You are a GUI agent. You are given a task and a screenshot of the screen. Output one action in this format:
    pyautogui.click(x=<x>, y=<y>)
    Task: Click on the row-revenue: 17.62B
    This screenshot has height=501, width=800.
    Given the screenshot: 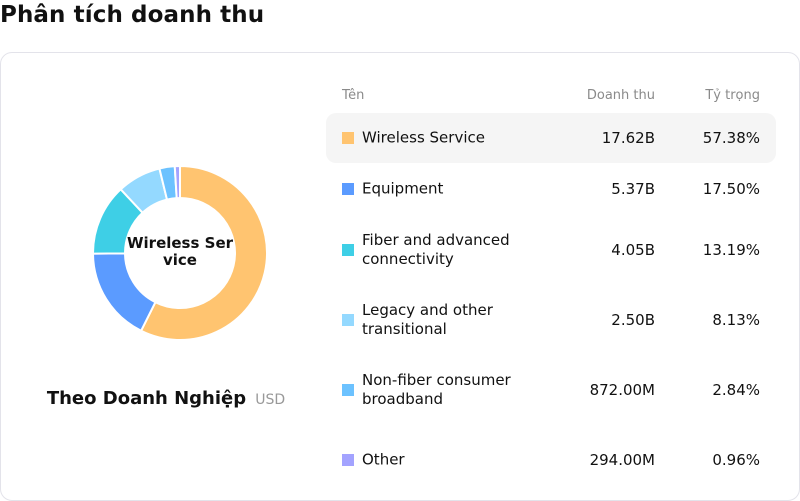 What is the action you would take?
    pyautogui.click(x=628, y=138)
    